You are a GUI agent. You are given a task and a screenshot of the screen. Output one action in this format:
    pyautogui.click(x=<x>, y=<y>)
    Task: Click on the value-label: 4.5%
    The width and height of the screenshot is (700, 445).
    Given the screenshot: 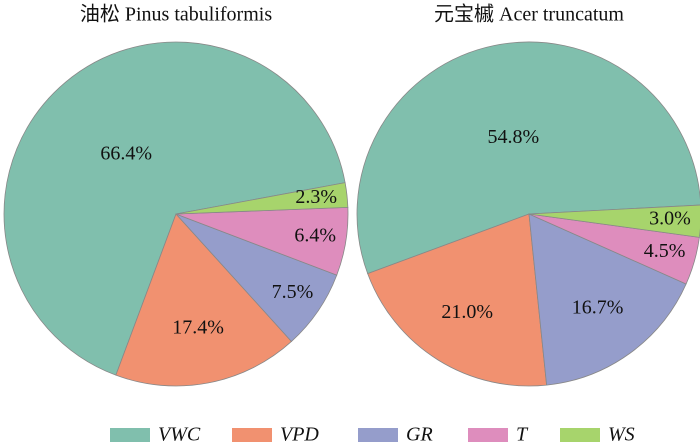 What is the action you would take?
    pyautogui.click(x=665, y=251)
    